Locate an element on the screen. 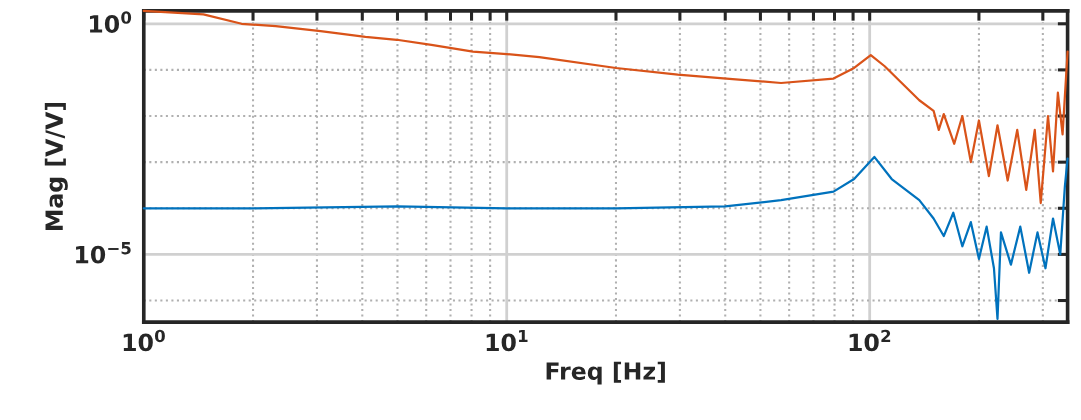 Image resolution: width=1081 pixels, height=420 pixels. x-tick-label: 10$^{0}$ is located at coordinates (144, 340).